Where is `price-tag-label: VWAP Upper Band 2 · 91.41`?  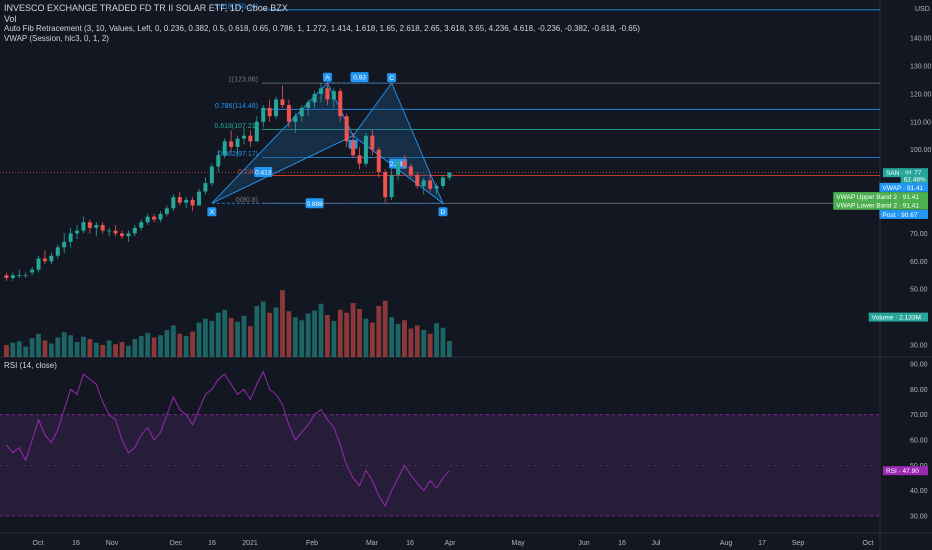 price-tag-label: VWAP Upper Band 2 · 91.41 is located at coordinates (877, 197).